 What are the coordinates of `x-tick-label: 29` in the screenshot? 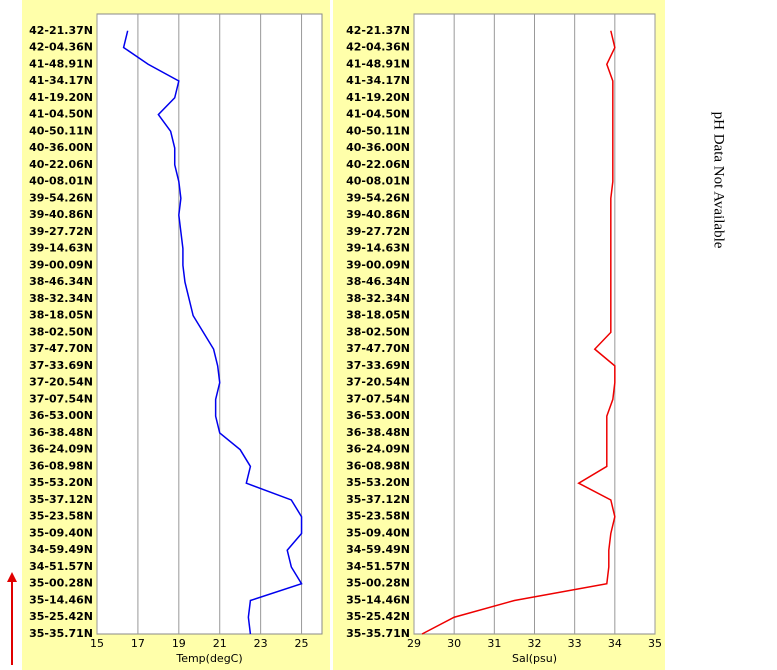 It's located at (414, 643).